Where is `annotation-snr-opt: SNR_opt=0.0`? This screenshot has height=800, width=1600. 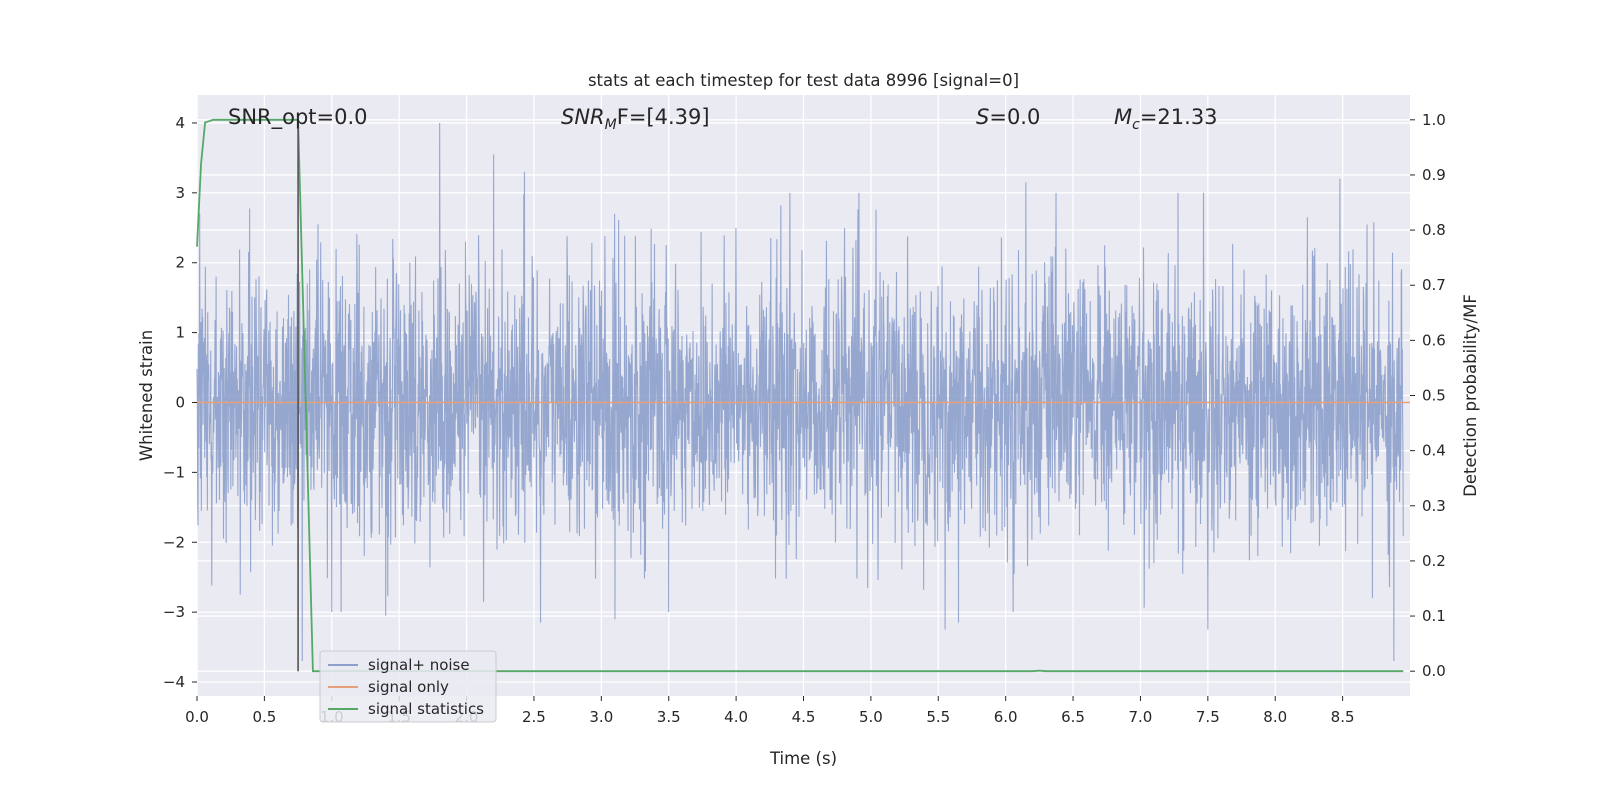 annotation-snr-opt: SNR_opt=0.0 is located at coordinates (298, 117).